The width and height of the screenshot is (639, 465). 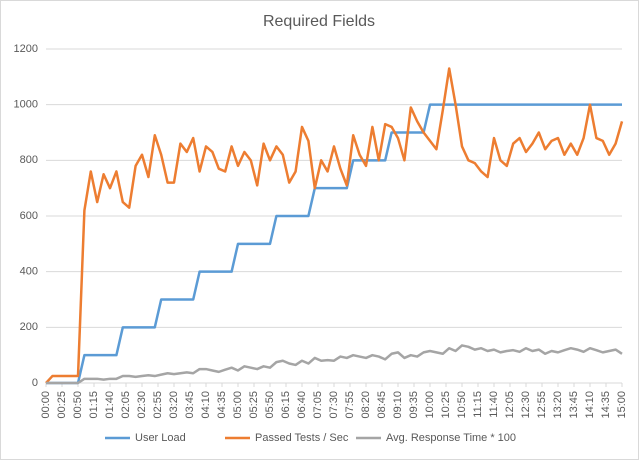 I want to click on x-tick-label: 10:00, so click(x=430, y=405).